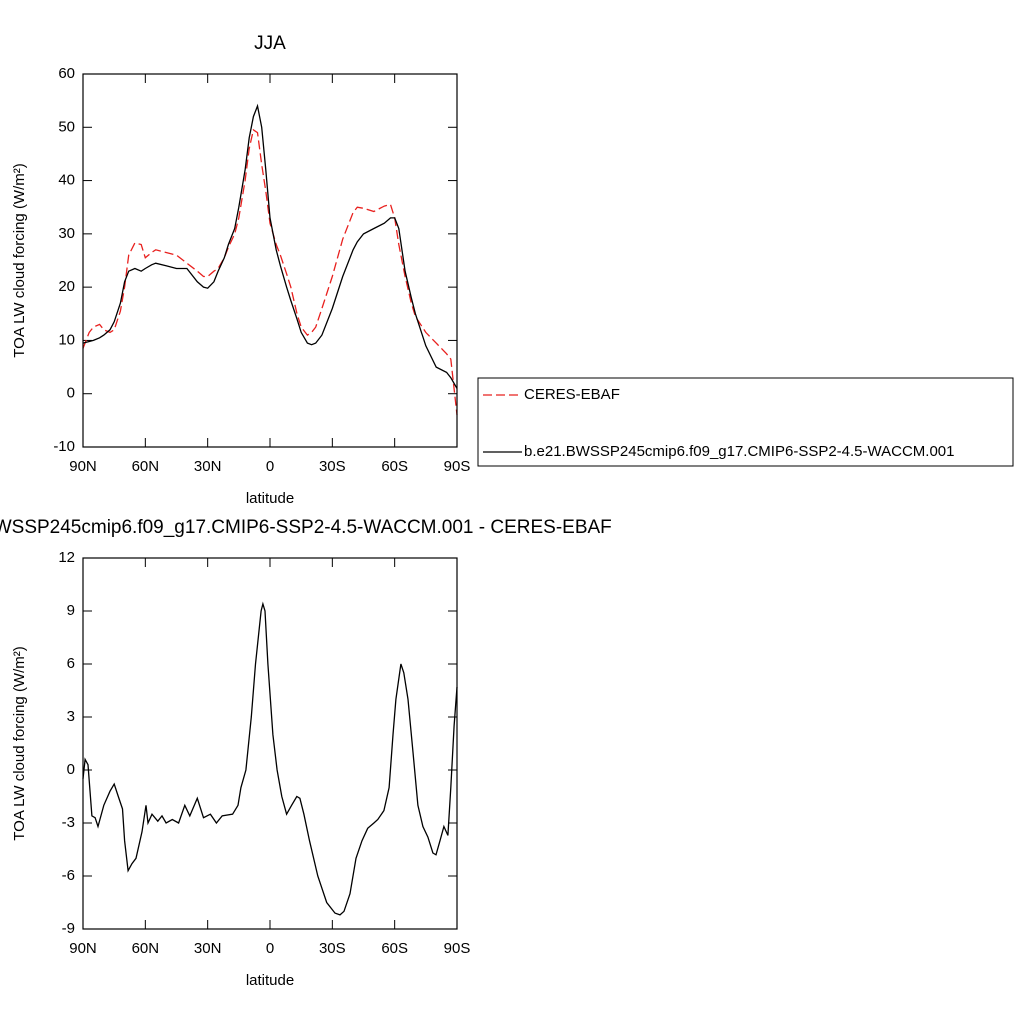 The image size is (1024, 1024). Describe the element at coordinates (66, 339) in the screenshot. I see `y-tick-label: 10` at that location.